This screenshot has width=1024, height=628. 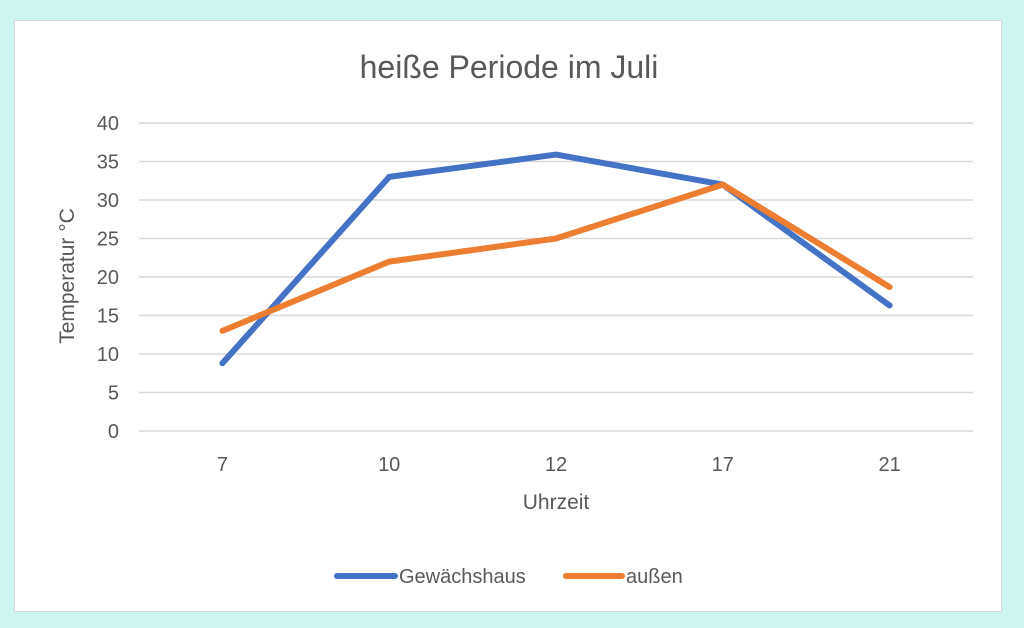 I want to click on legend-item: Gewächshaus, so click(x=430, y=577).